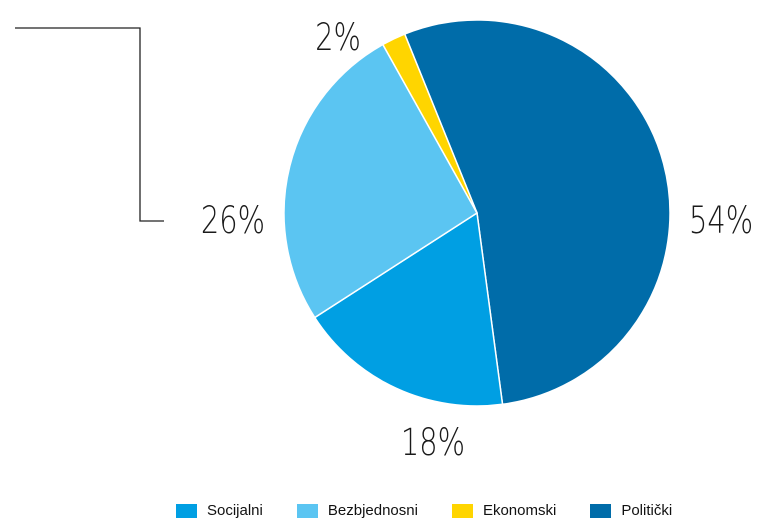  What do you see at coordinates (89, 124) in the screenshot?
I see `annotation-bracket-line` at bounding box center [89, 124].